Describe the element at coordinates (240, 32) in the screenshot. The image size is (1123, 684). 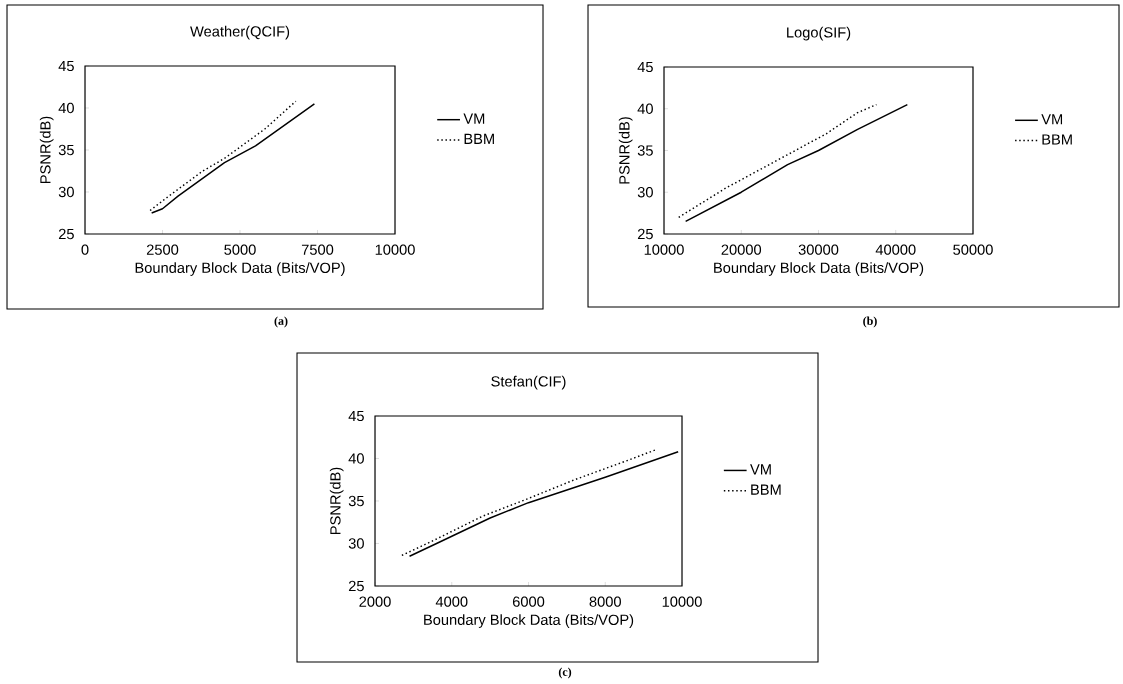
I see `chart-title: Weather(QCIF)` at that location.